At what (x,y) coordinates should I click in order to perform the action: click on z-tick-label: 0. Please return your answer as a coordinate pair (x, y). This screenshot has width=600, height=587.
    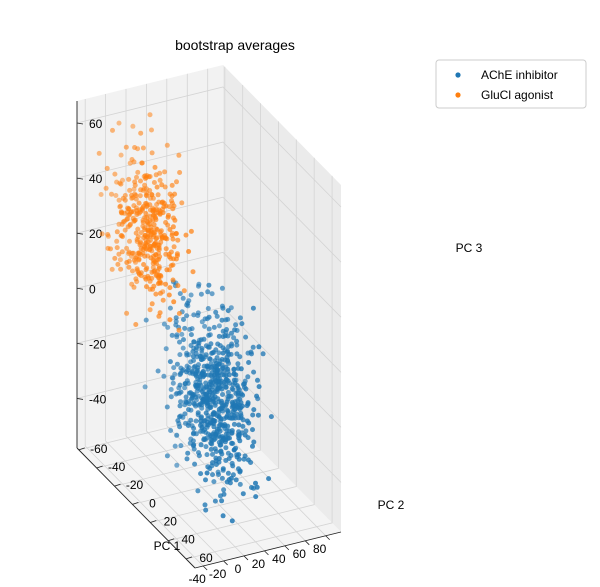
    Looking at the image, I should click on (92, 289).